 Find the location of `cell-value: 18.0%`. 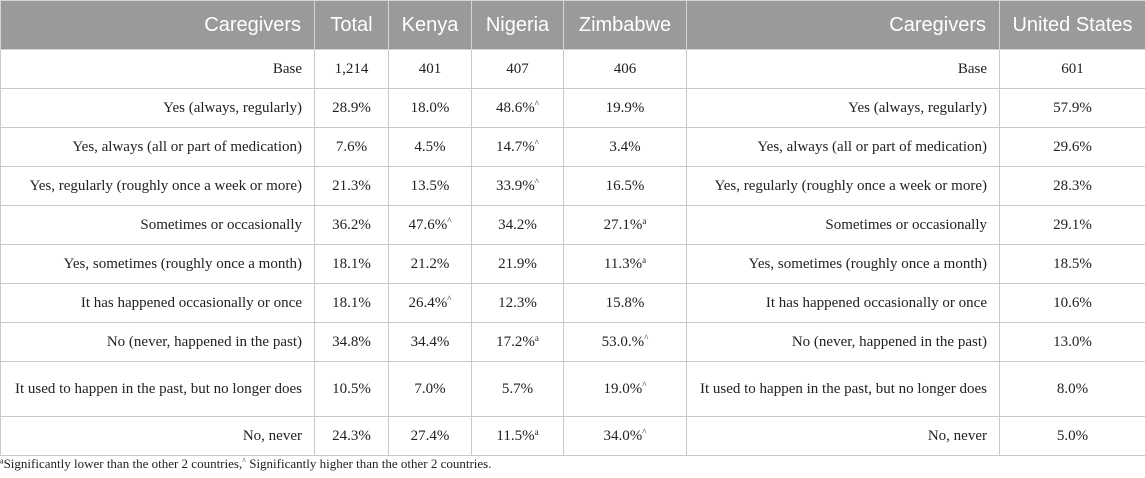

cell-value: 18.0% is located at coordinates (430, 107).